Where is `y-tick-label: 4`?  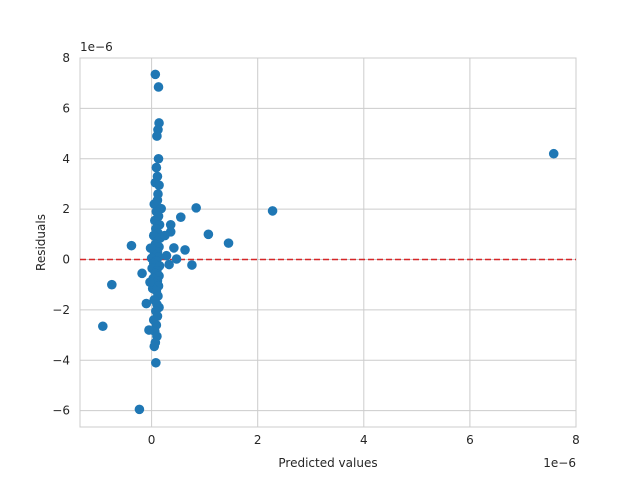 y-tick-label: 4 is located at coordinates (66, 159).